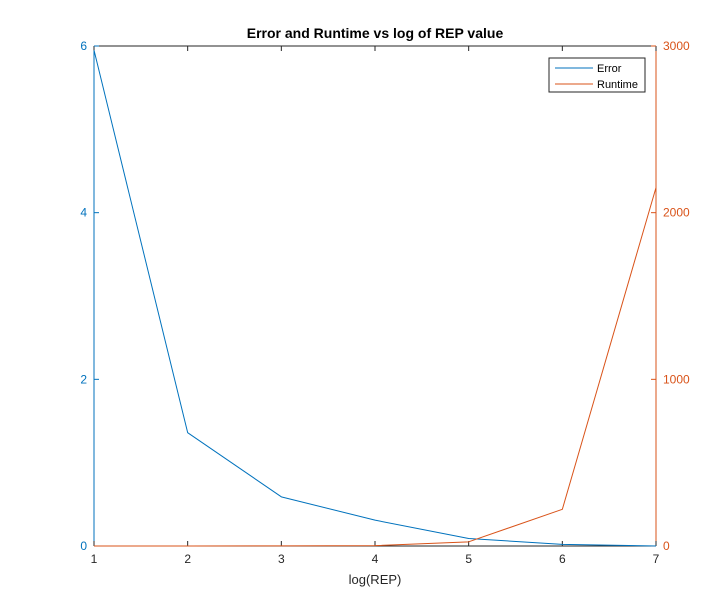 The image size is (726, 612). Describe the element at coordinates (94, 559) in the screenshot. I see `x-tick-label: 1` at that location.